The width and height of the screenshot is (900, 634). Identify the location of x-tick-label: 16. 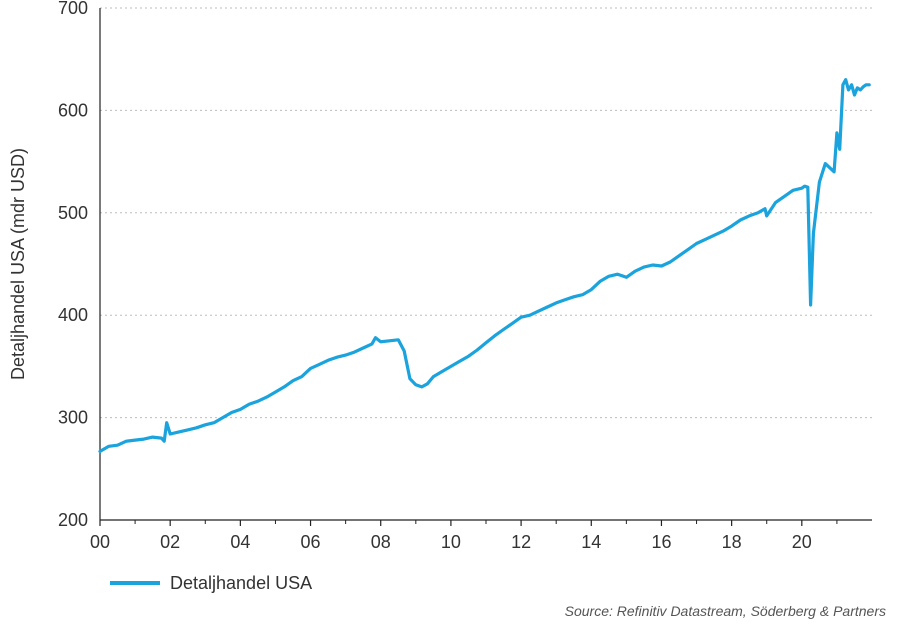
(661, 542).